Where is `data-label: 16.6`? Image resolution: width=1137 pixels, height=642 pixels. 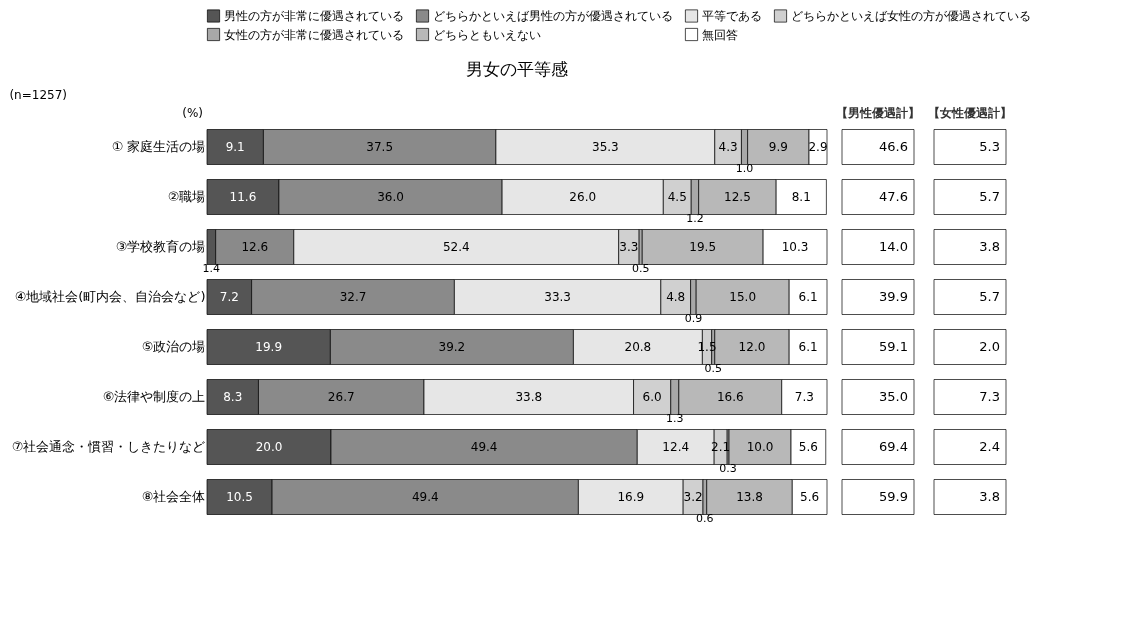
data-label: 16.6 is located at coordinates (730, 397).